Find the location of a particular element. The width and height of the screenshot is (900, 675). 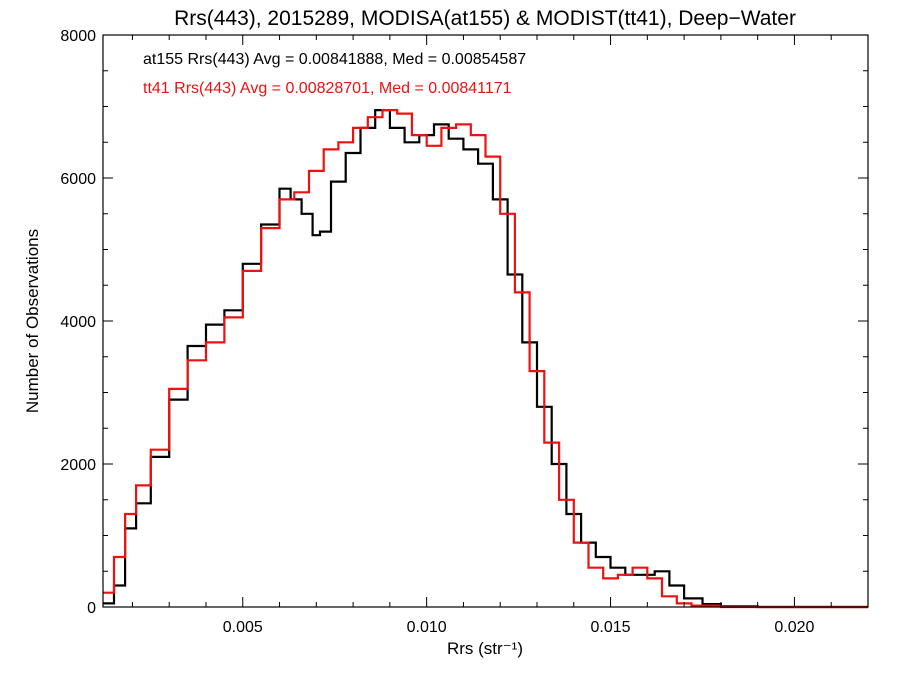

y-tick-label: 2000 is located at coordinates (78, 465).